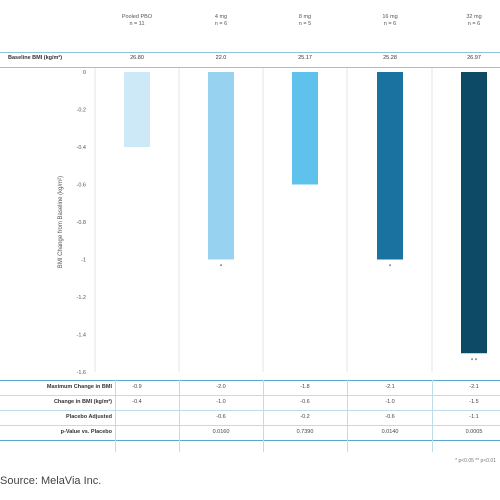 The height and width of the screenshot is (500, 500). Describe the element at coordinates (79, 387) in the screenshot. I see `table-row-label: Maximum Change in BMI` at that location.